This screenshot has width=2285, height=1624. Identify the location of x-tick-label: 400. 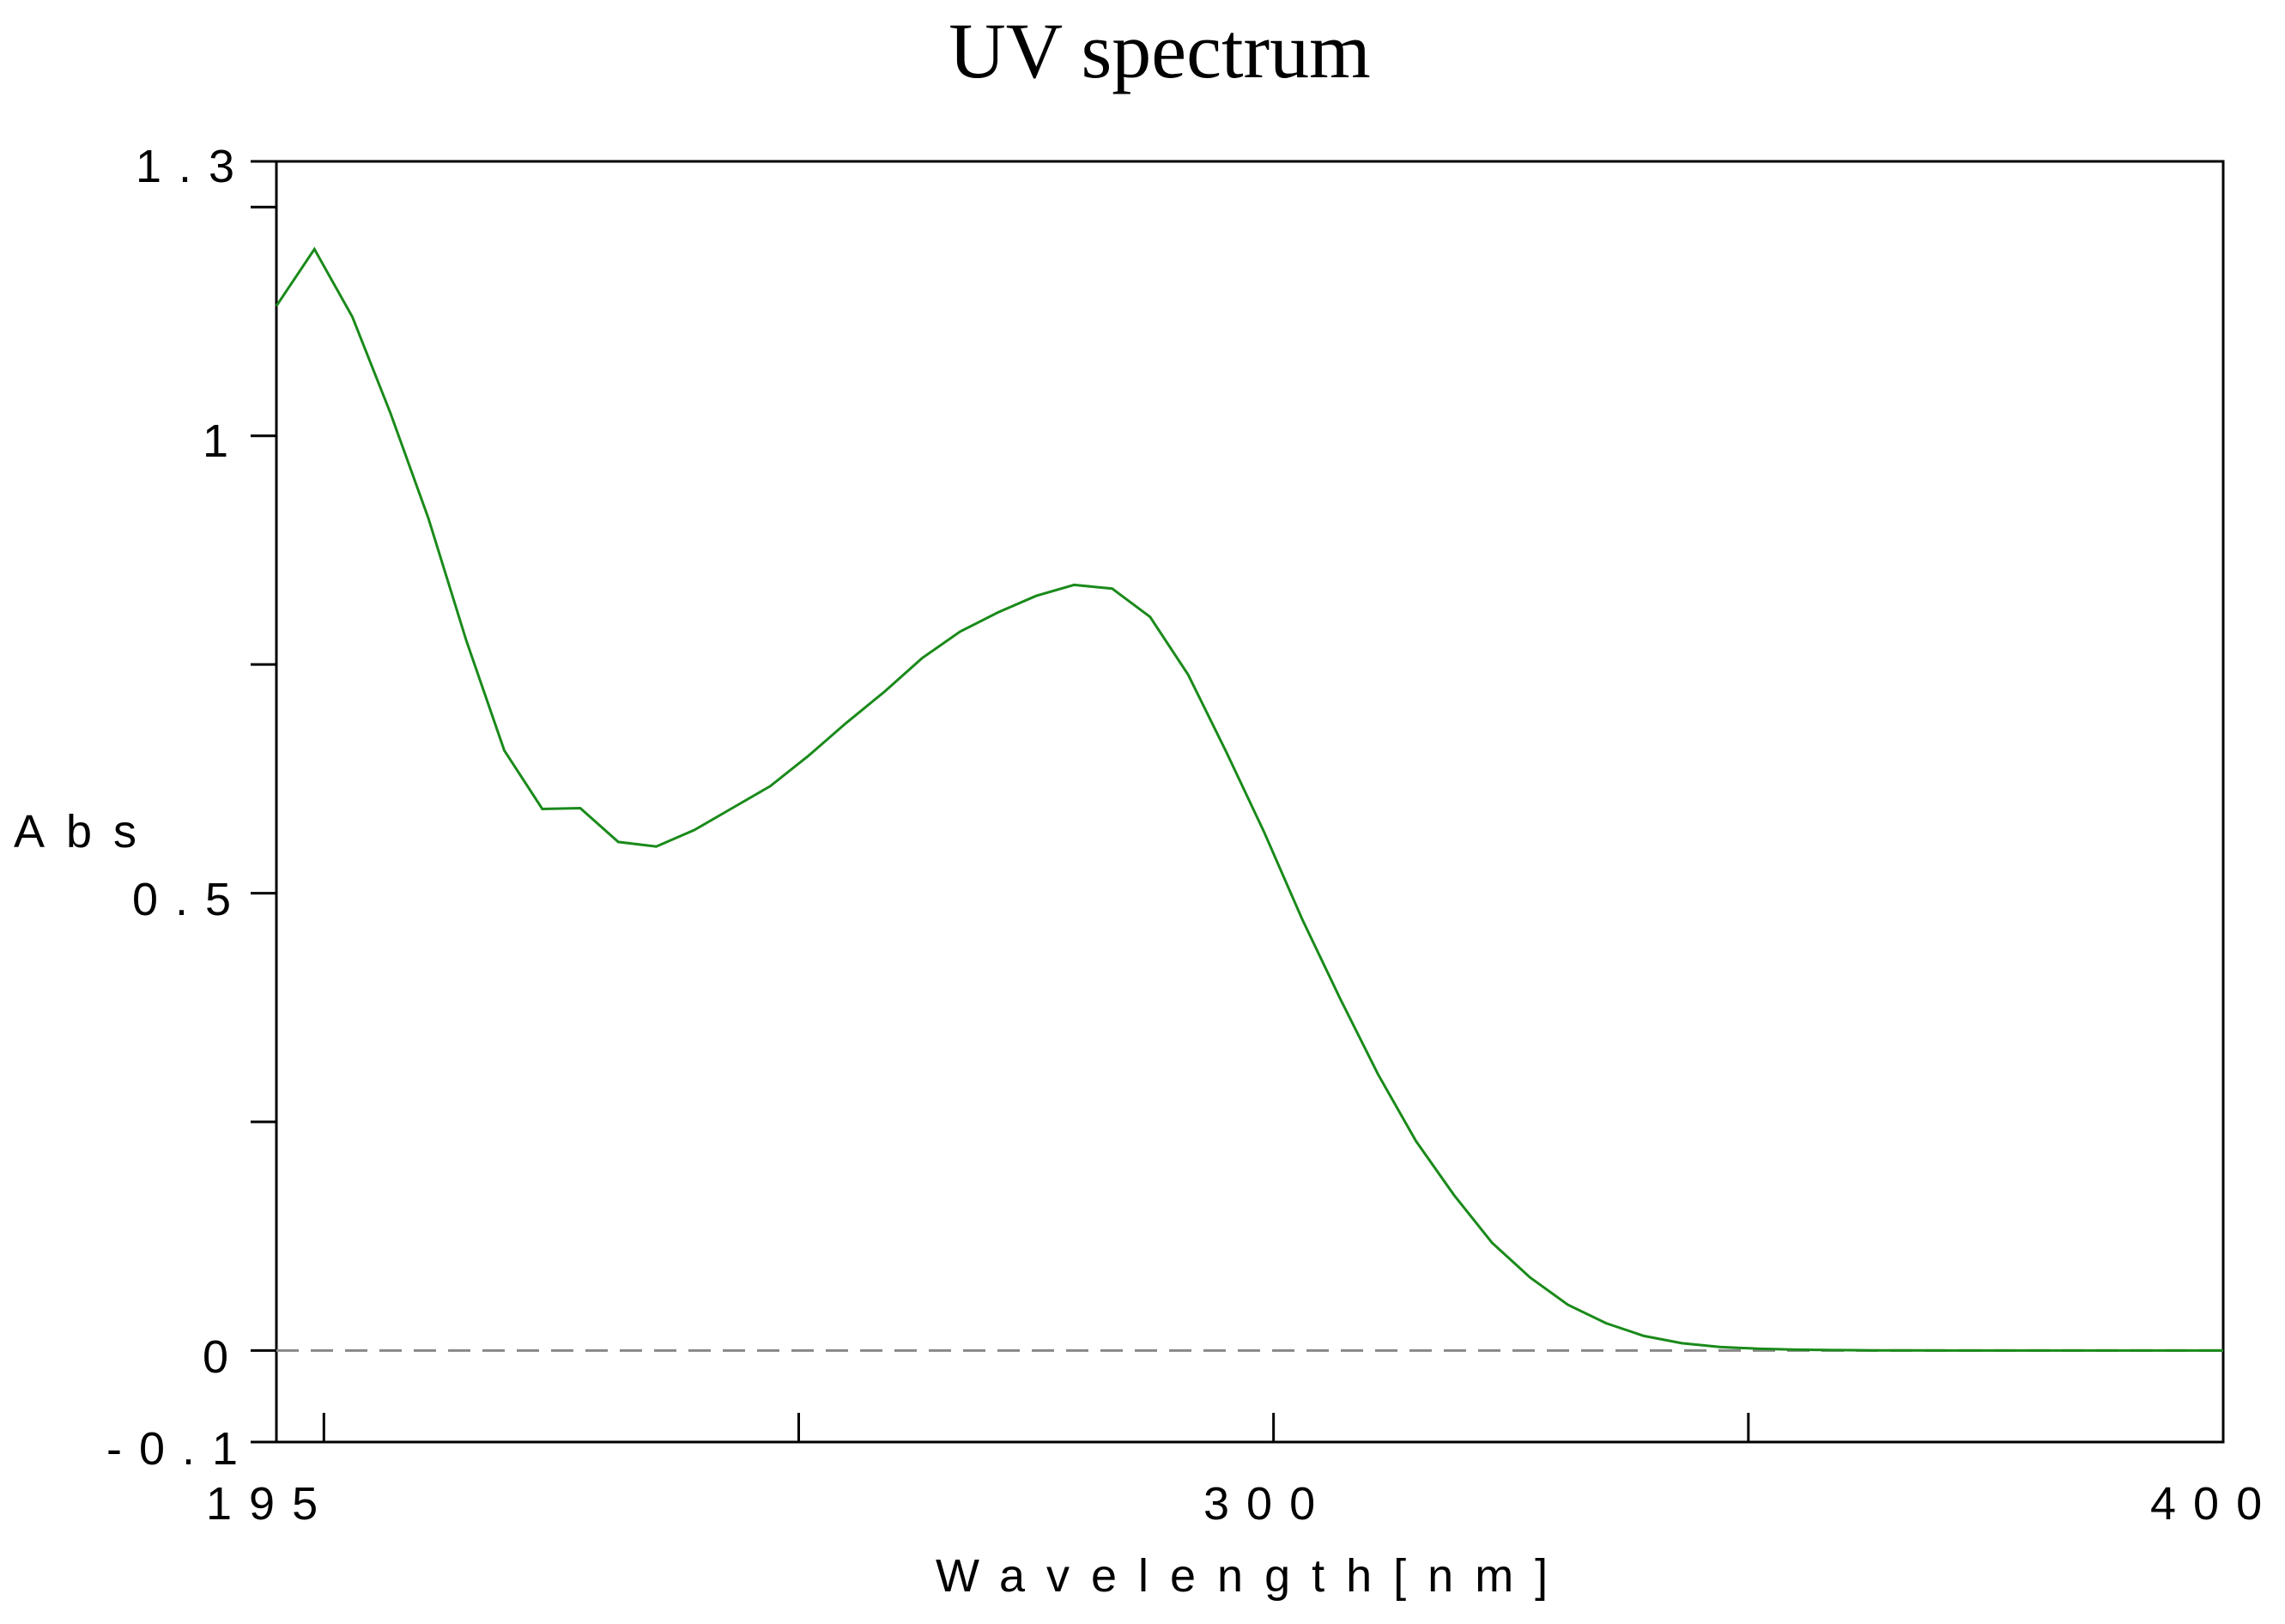
(2214, 1504).